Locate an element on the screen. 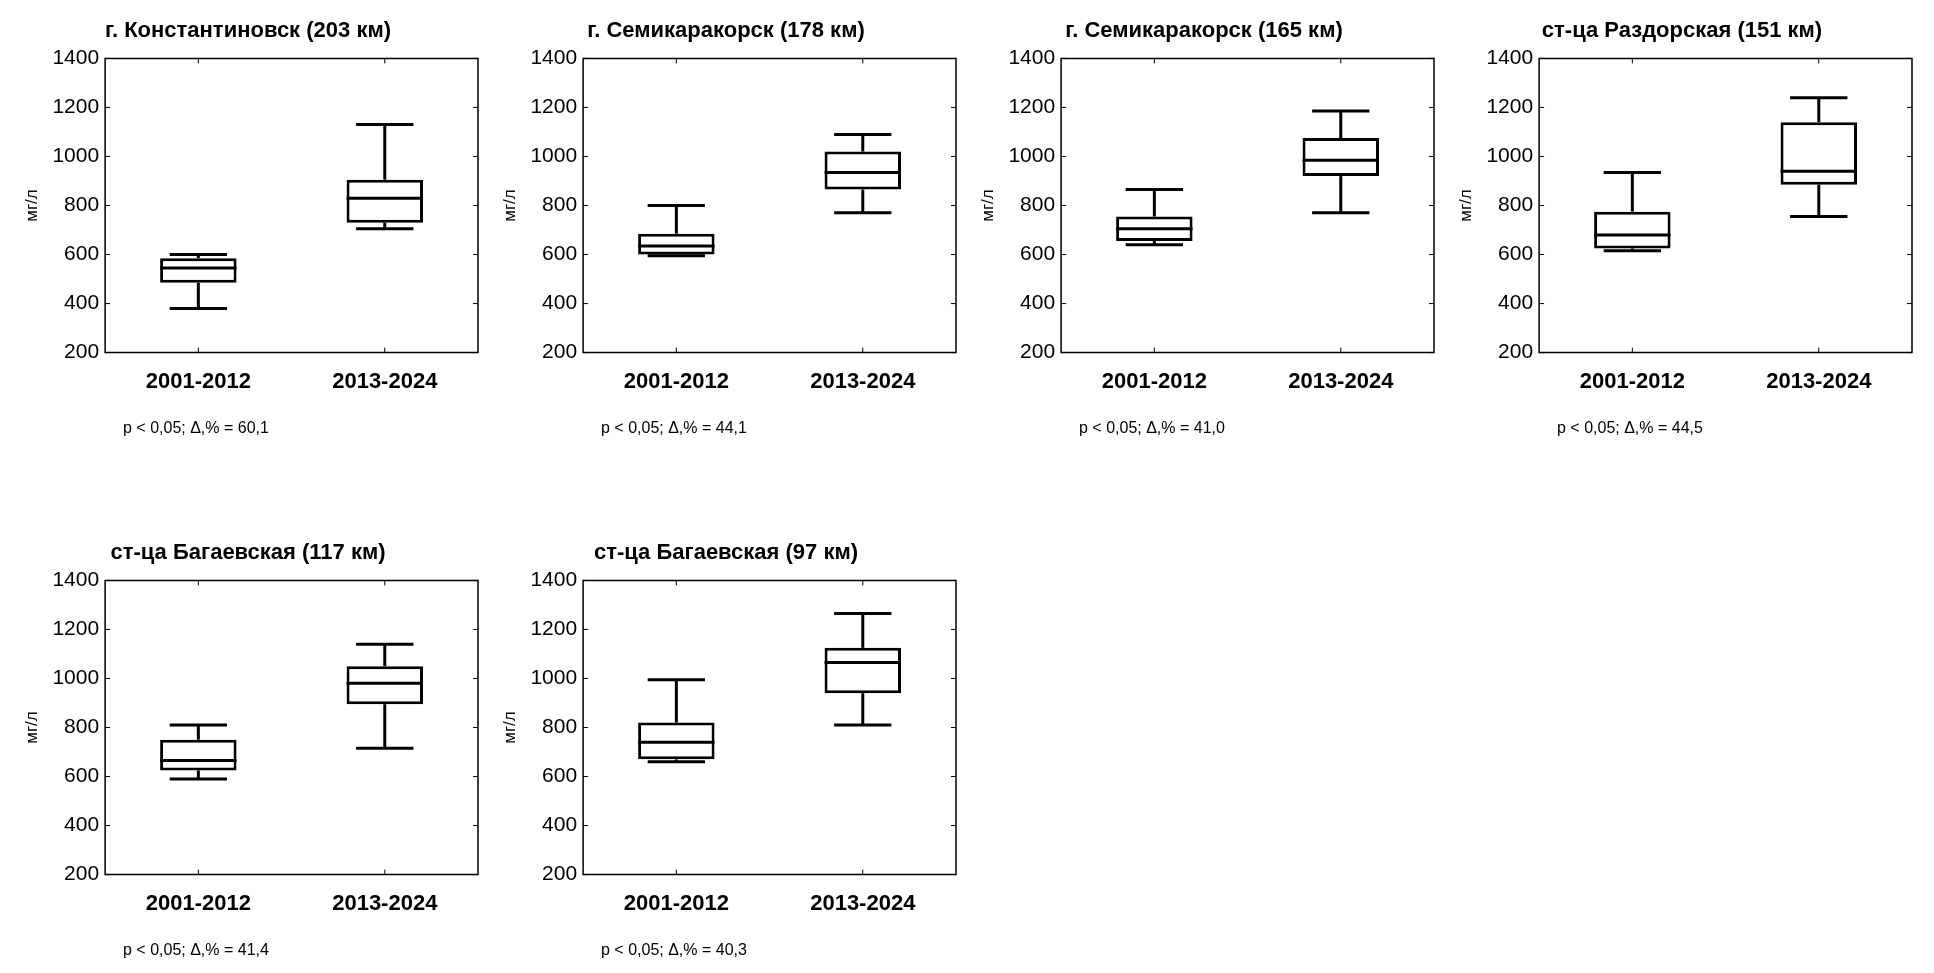 The image size is (1934, 973). chart-title: ст-ца Багаевская (97 км) is located at coordinates (726, 552).